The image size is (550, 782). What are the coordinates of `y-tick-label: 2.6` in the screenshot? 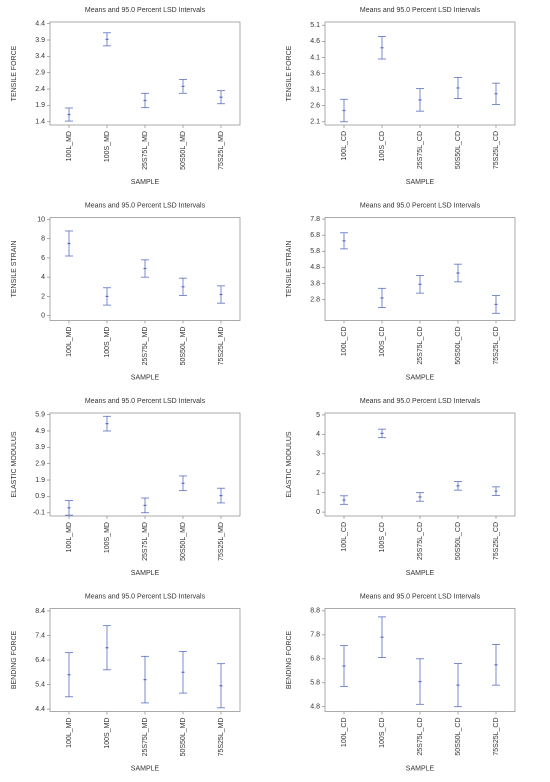 It's located at (315, 106).